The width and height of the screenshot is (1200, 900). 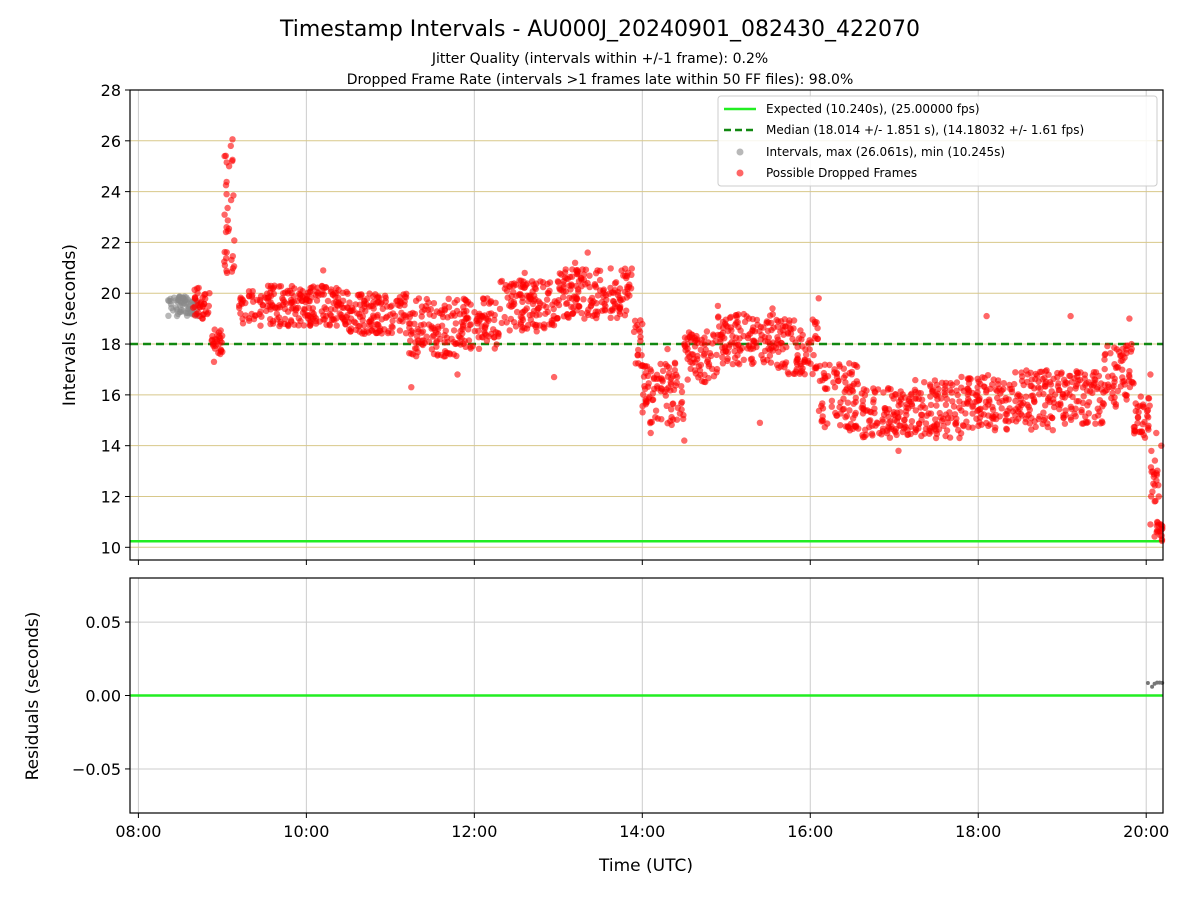 I want to click on y-tick-label: 26, so click(x=111, y=141).